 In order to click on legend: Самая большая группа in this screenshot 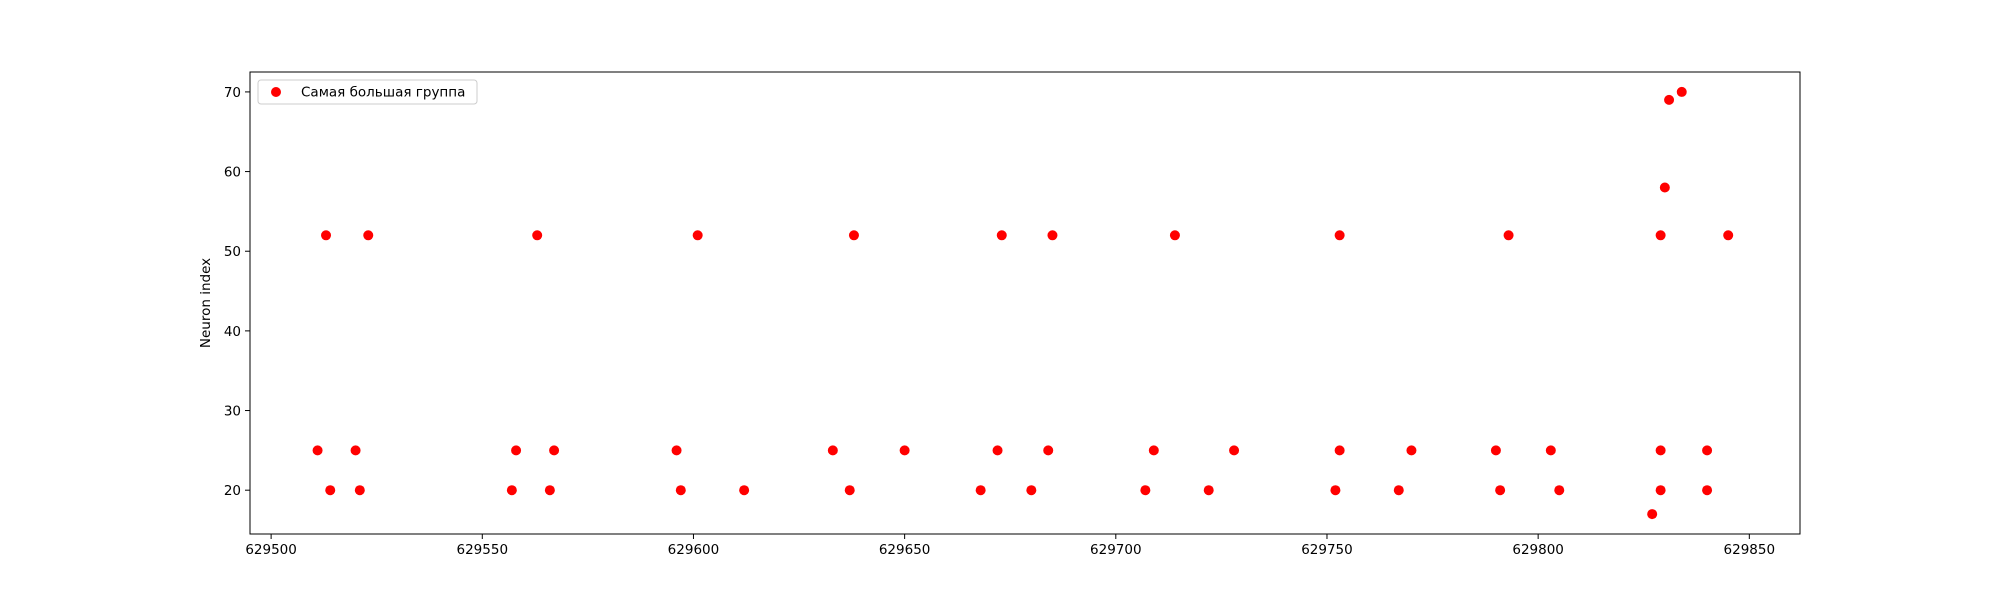, I will do `click(367, 92)`.